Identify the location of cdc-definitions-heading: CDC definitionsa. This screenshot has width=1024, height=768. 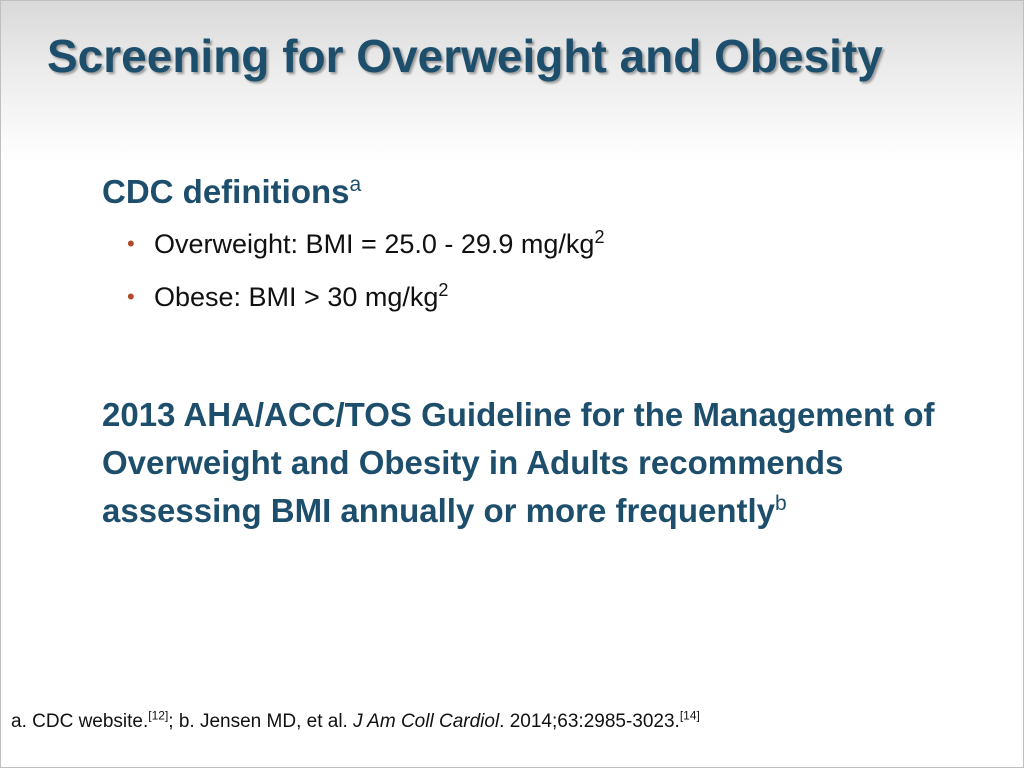
(231, 192).